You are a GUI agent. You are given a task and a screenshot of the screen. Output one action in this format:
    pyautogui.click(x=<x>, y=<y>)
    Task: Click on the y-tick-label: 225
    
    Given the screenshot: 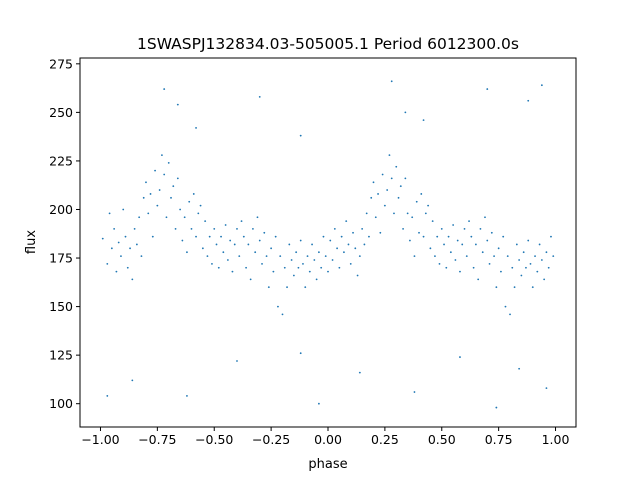 What is the action you would take?
    pyautogui.click(x=61, y=160)
    